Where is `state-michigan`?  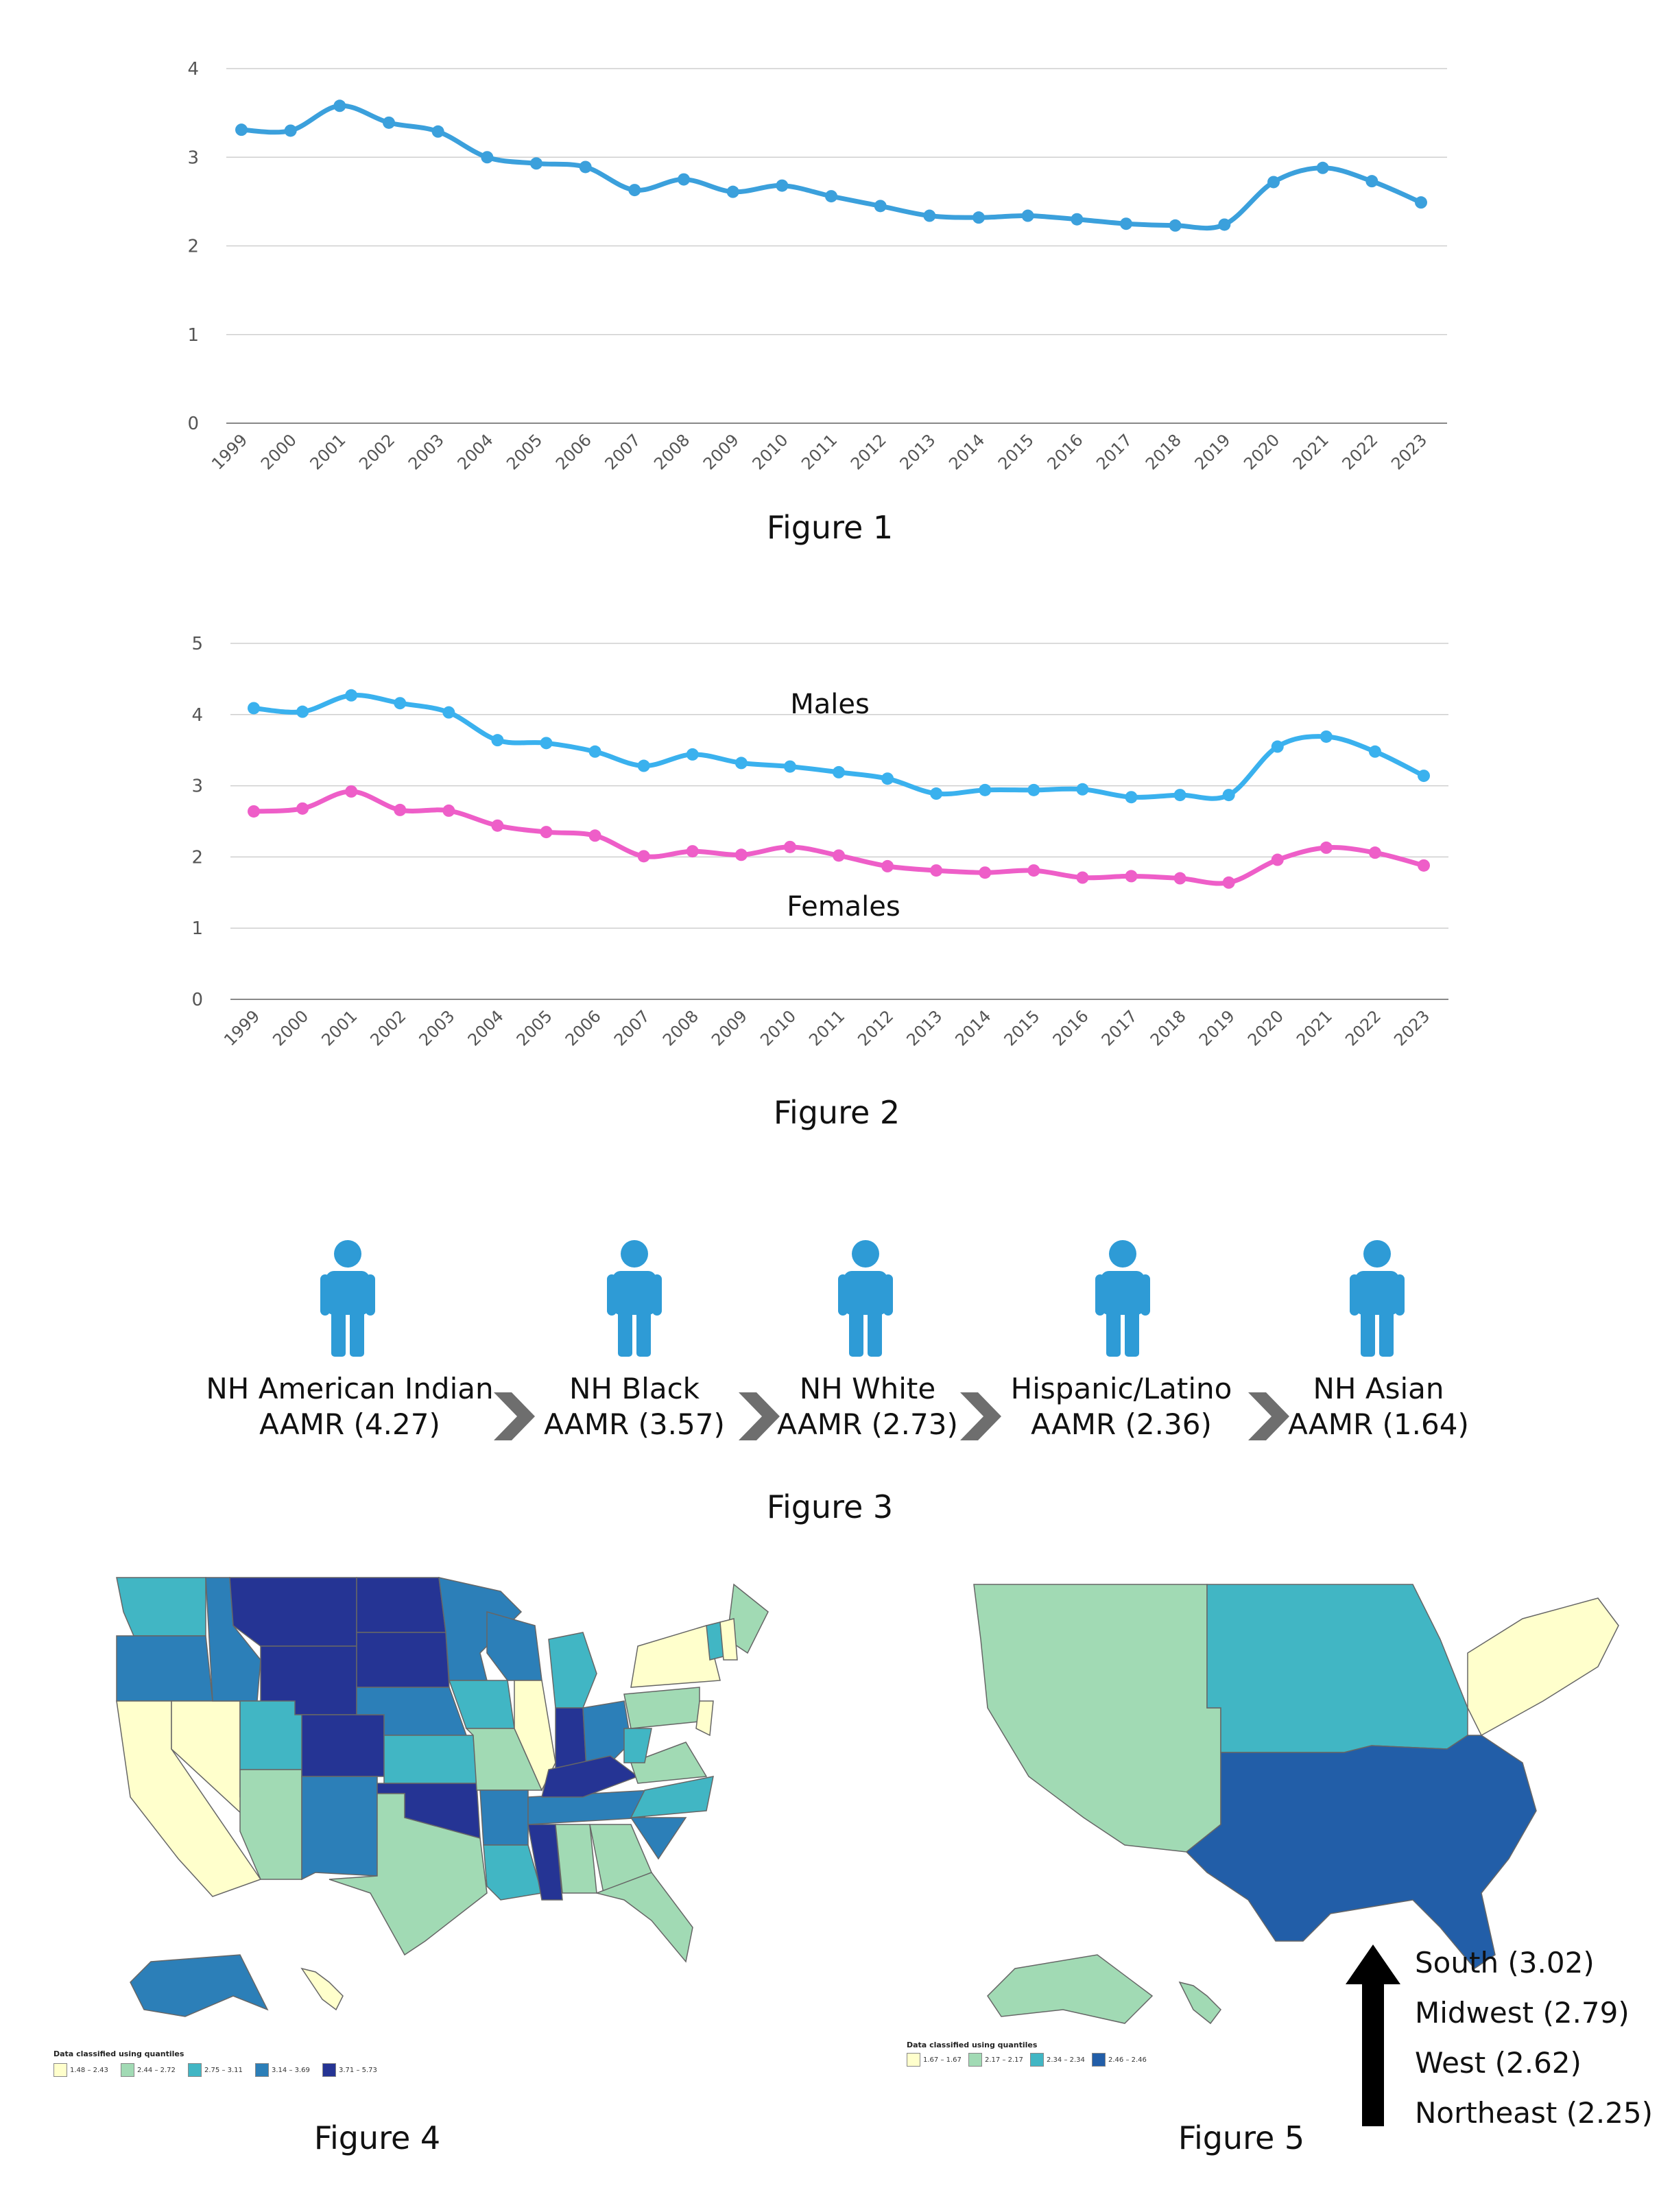 state-michigan is located at coordinates (572, 1671).